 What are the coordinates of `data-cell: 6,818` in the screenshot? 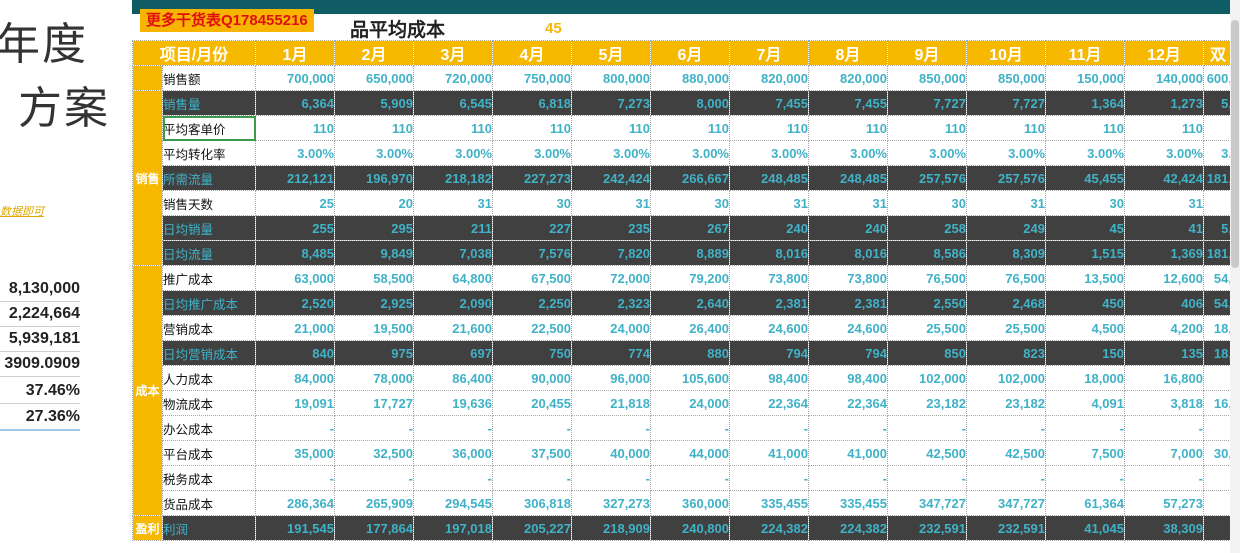 It's located at (532, 103).